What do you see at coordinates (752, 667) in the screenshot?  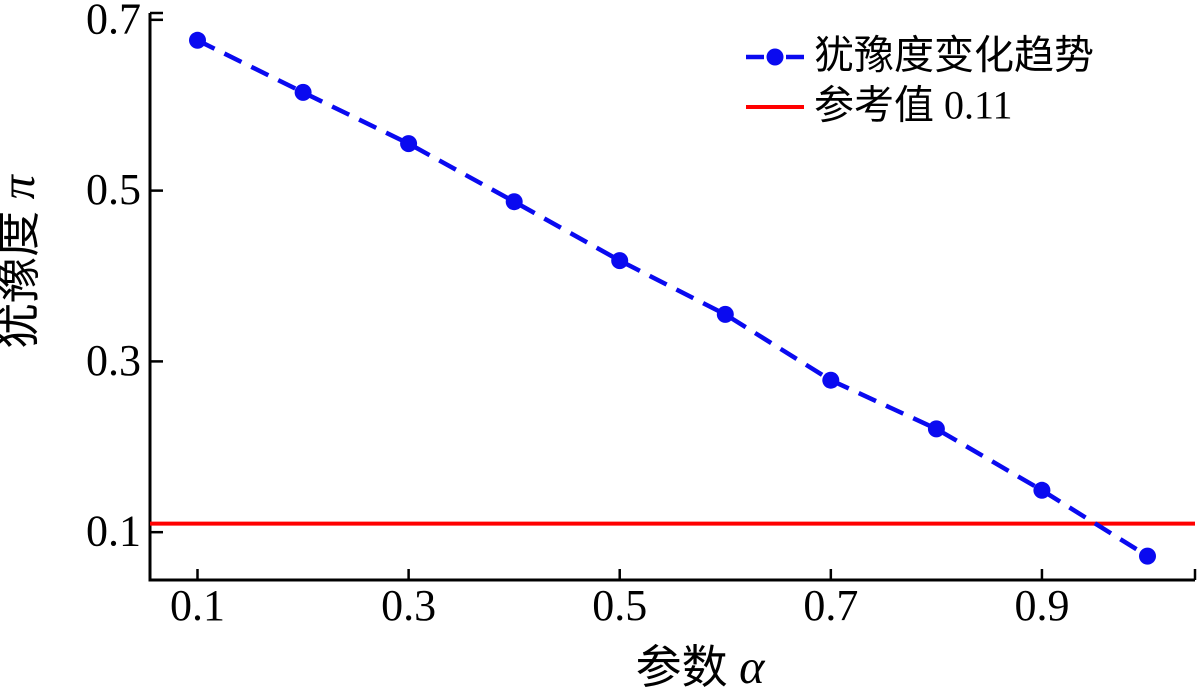 I see `x-axis-label-symbol-alpha: α` at bounding box center [752, 667].